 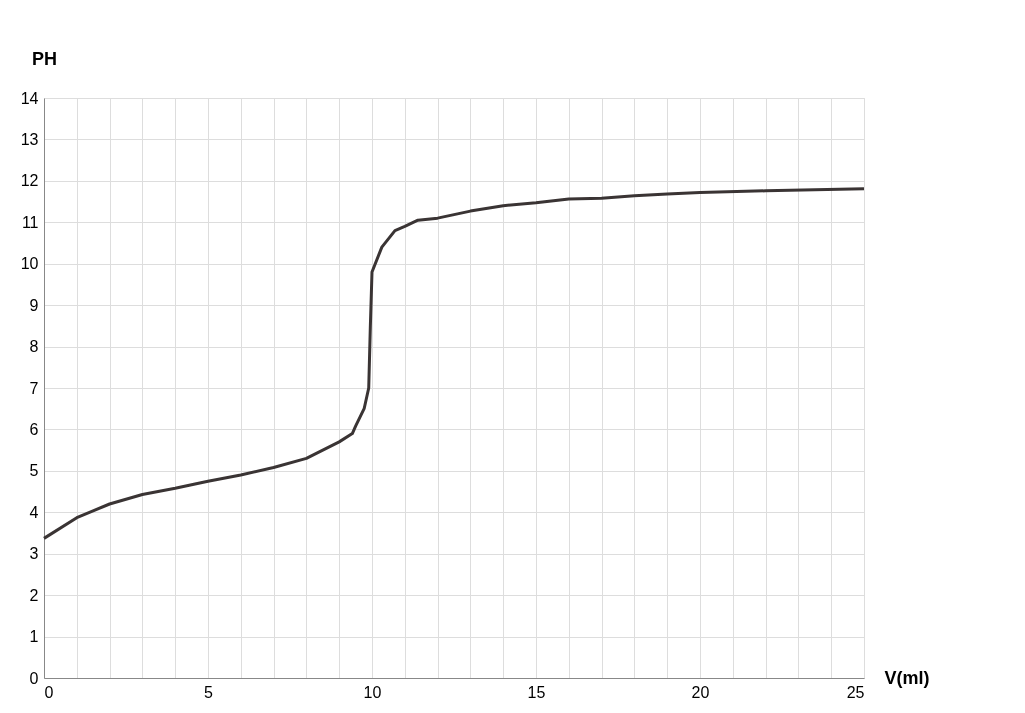 I want to click on y-tick-label: 8, so click(x=34, y=347).